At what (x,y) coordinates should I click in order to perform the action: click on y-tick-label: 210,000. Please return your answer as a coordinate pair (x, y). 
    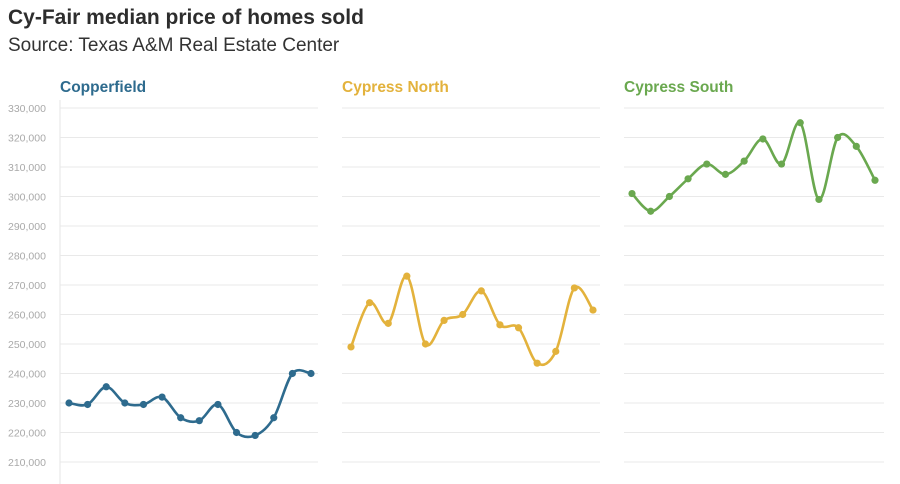
    Looking at the image, I should click on (27, 463).